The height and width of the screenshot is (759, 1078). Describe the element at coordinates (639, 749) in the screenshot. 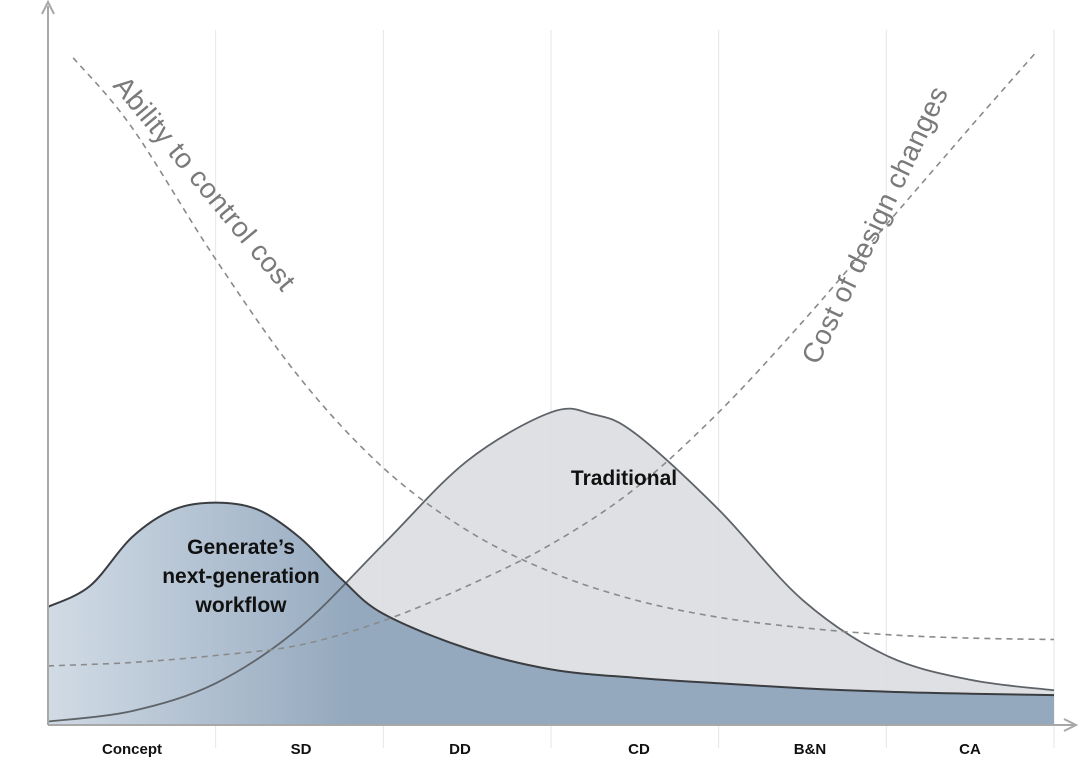

I see `x-tick-label: CD` at that location.